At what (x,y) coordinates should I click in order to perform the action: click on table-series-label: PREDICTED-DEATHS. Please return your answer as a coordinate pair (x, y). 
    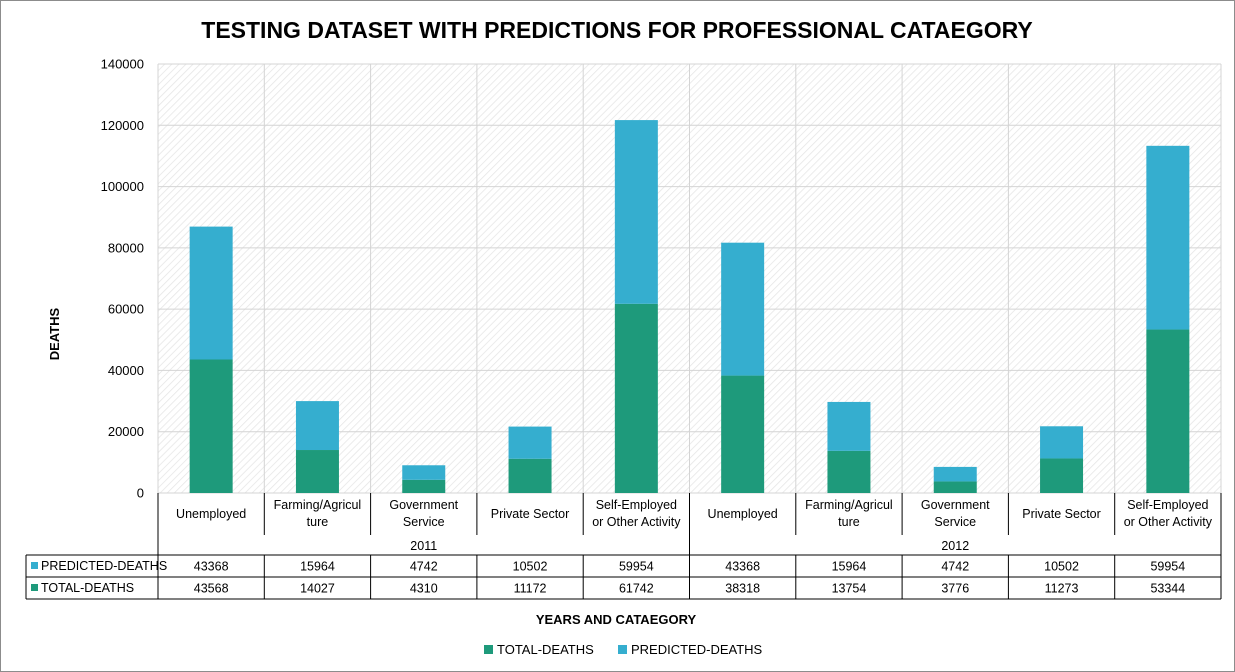
    Looking at the image, I should click on (104, 566).